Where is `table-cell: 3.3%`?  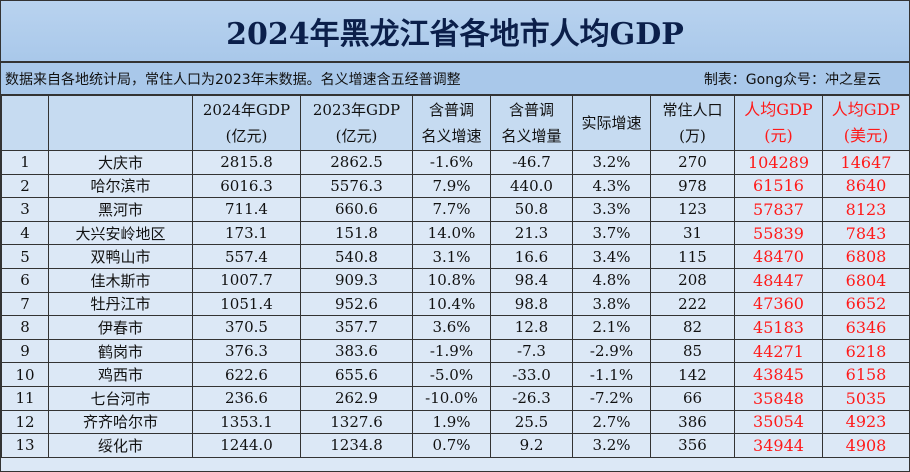 table-cell: 3.3% is located at coordinates (611, 209).